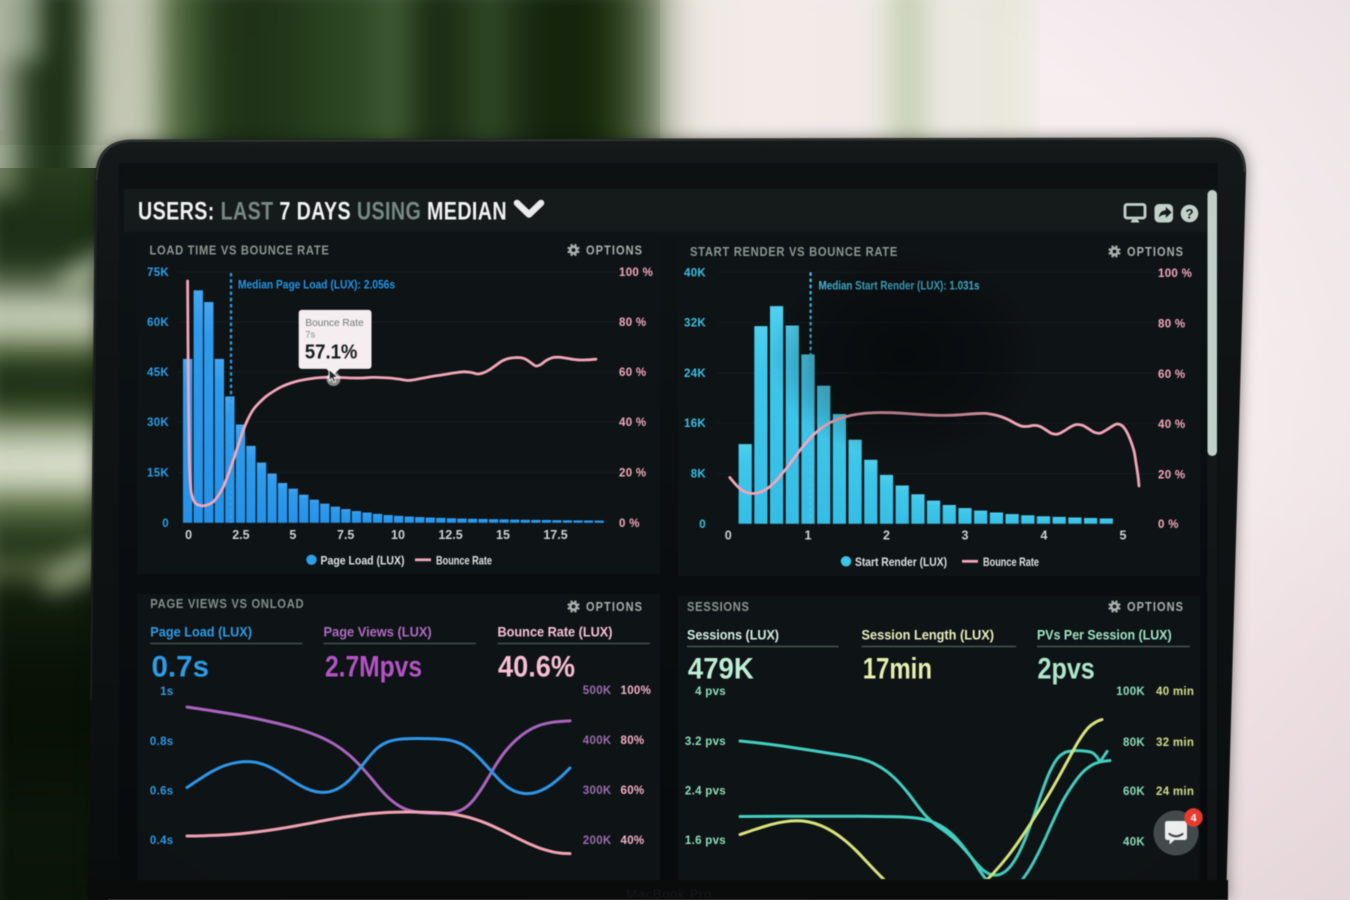 This screenshot has width=1350, height=900. Describe the element at coordinates (1066, 669) in the screenshot. I see `svg-text: 2pvs` at that location.